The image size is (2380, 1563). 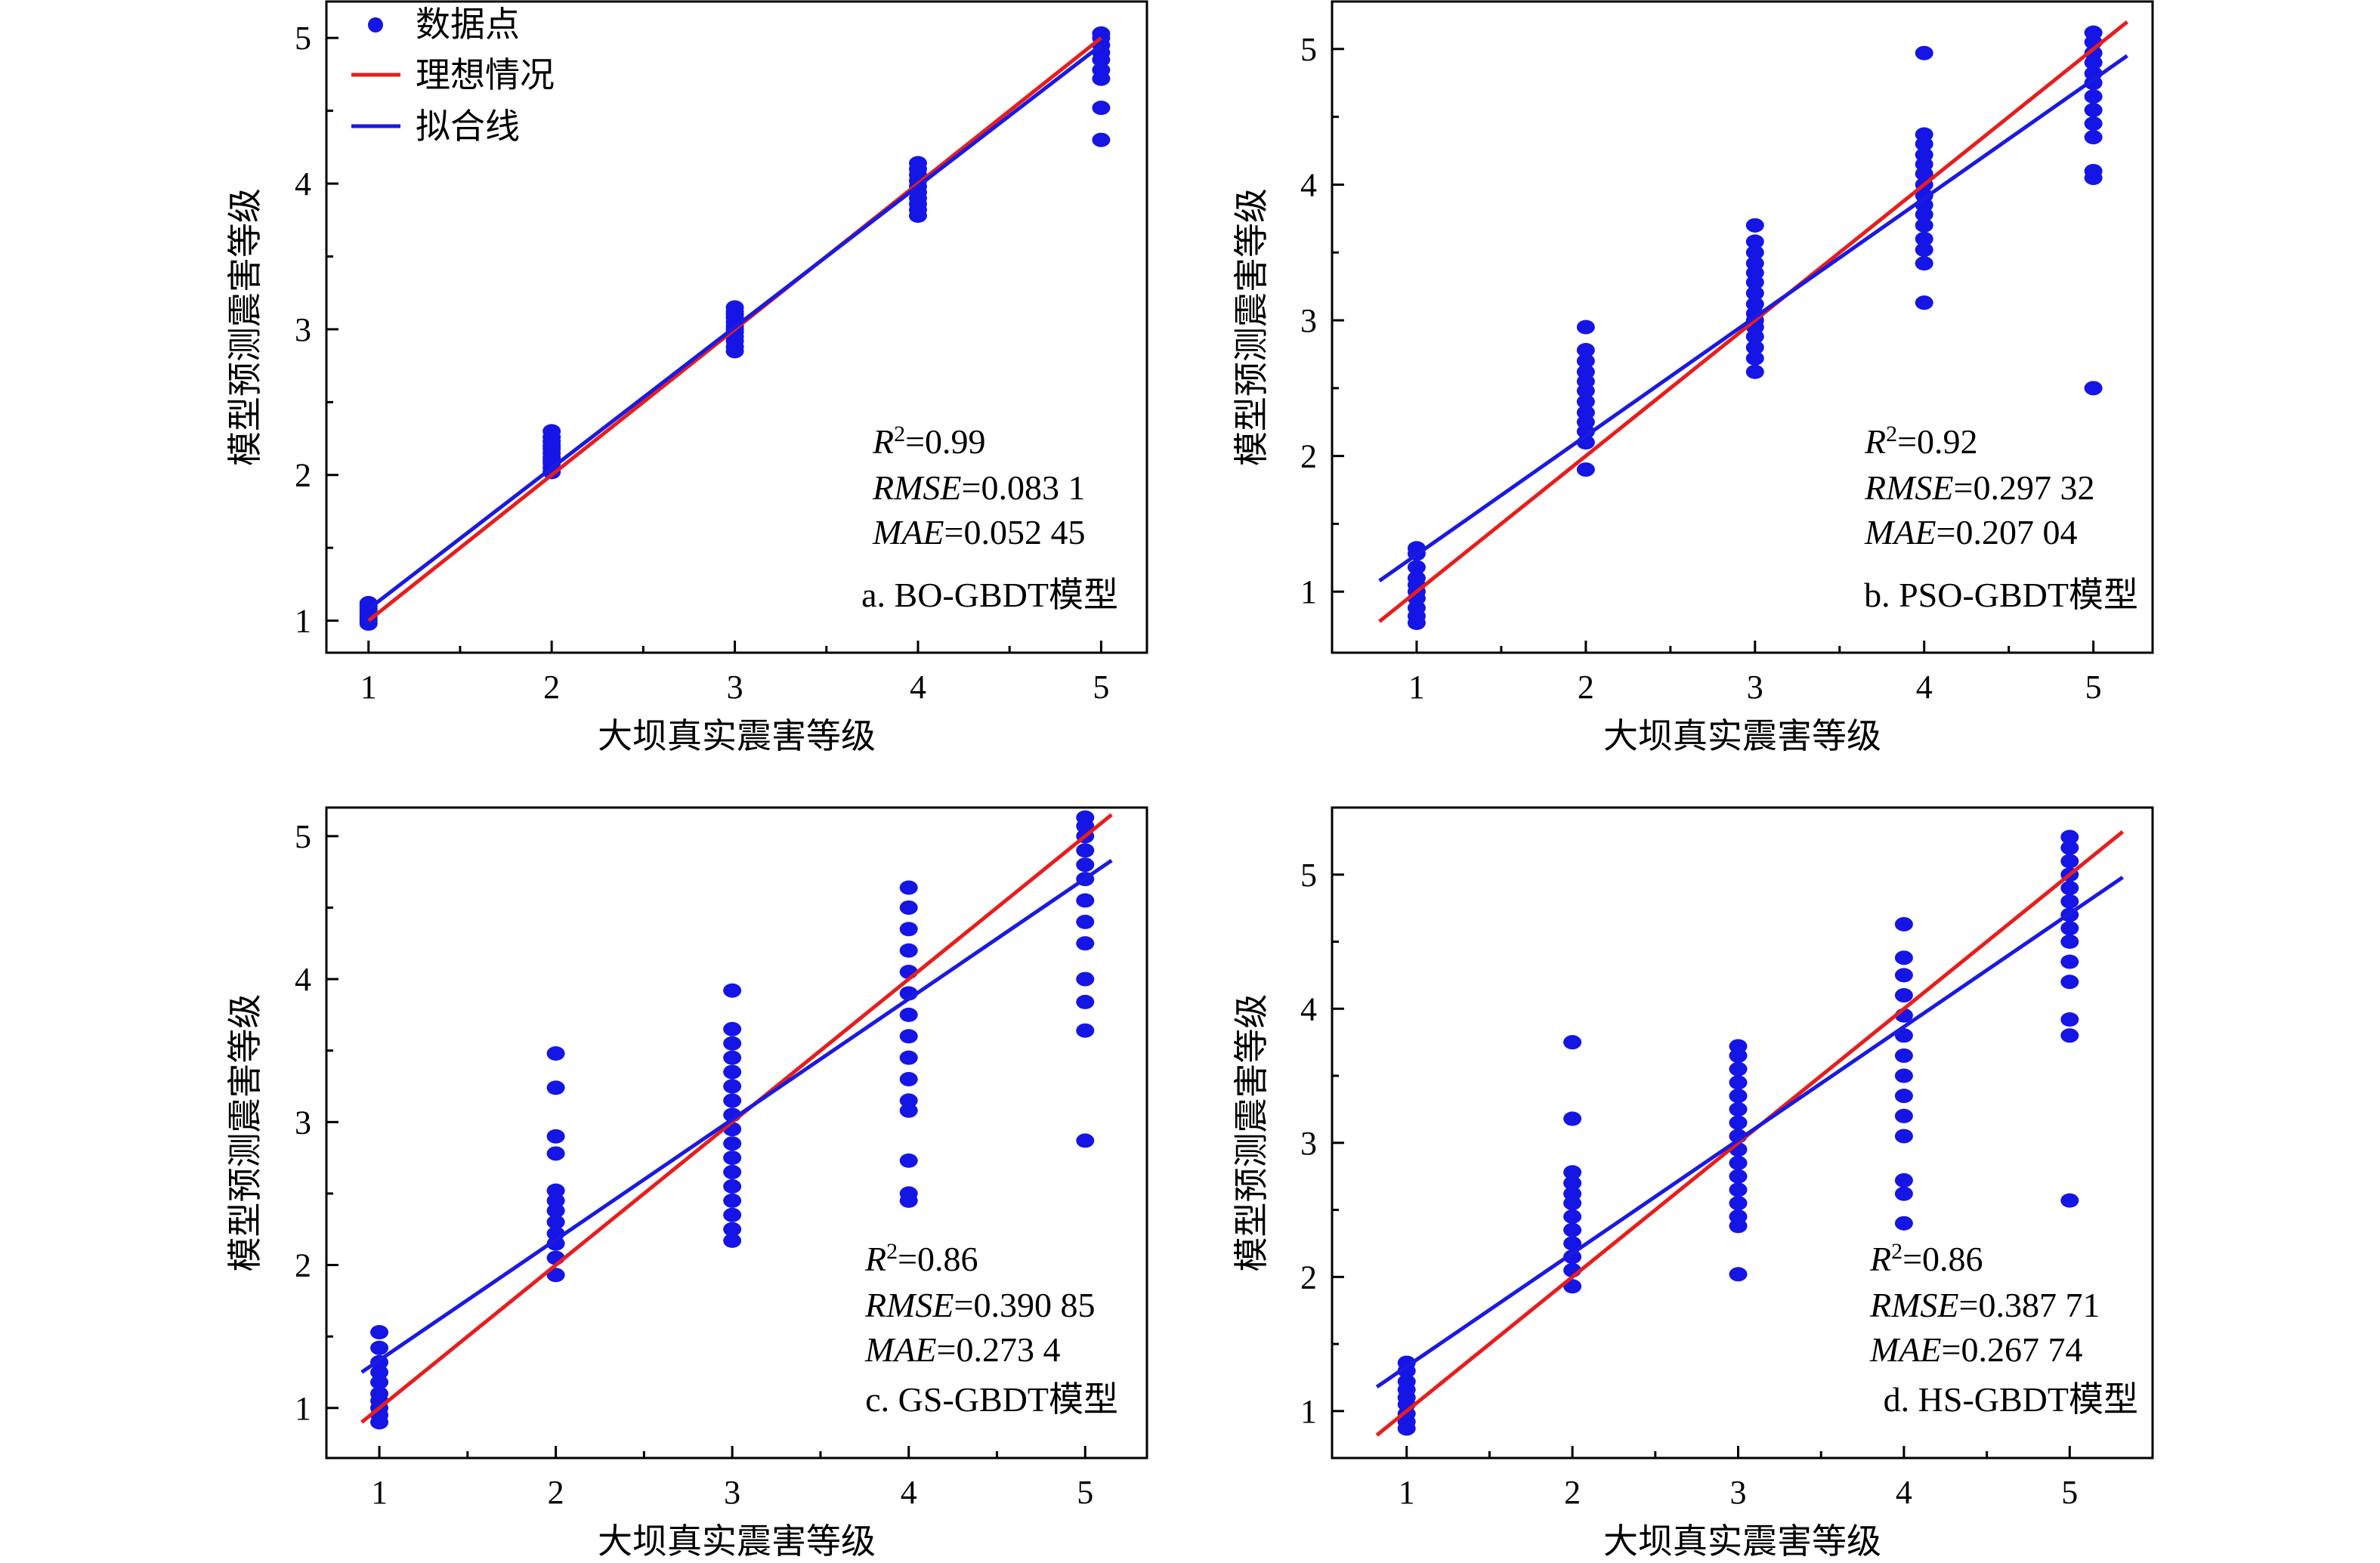 What do you see at coordinates (978, 532) in the screenshot?
I see `mae-annotation: MAE=0.052 45` at bounding box center [978, 532].